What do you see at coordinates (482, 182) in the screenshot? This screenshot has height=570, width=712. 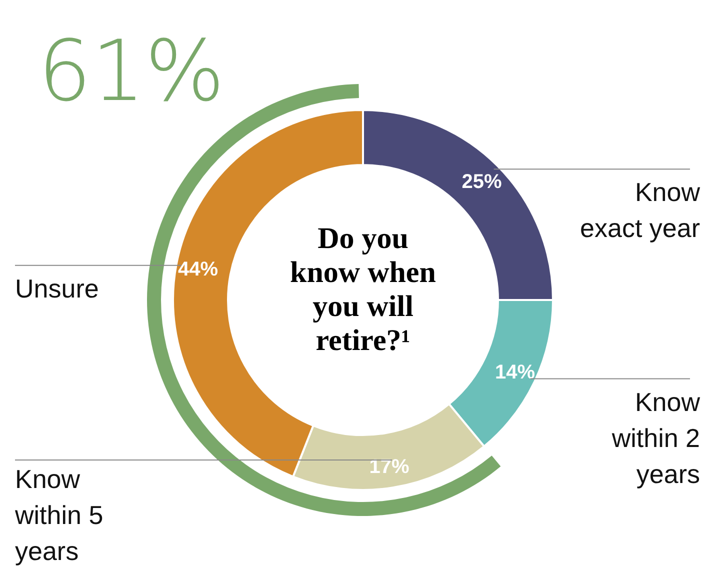 I see `data-label: 25%` at bounding box center [482, 182].